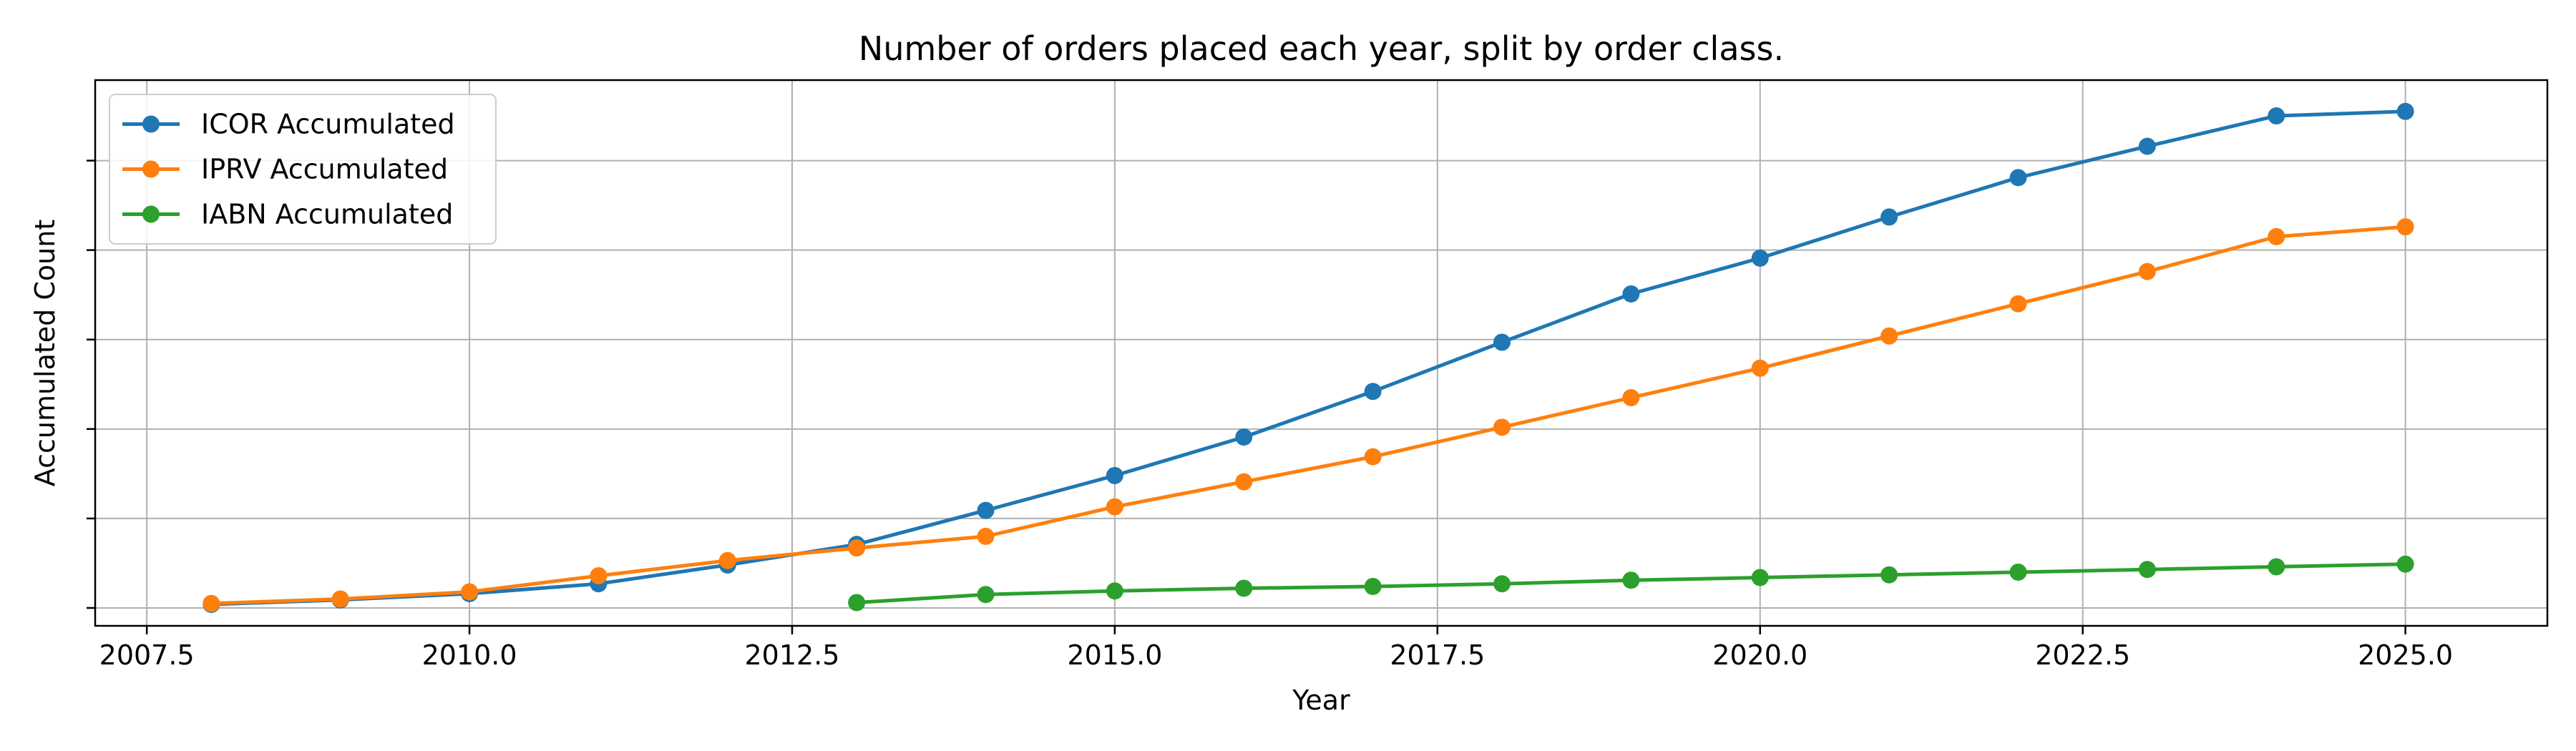 The width and height of the screenshot is (2576, 751). What do you see at coordinates (1759, 655) in the screenshot?
I see `x-tick-label: 2020.0` at bounding box center [1759, 655].